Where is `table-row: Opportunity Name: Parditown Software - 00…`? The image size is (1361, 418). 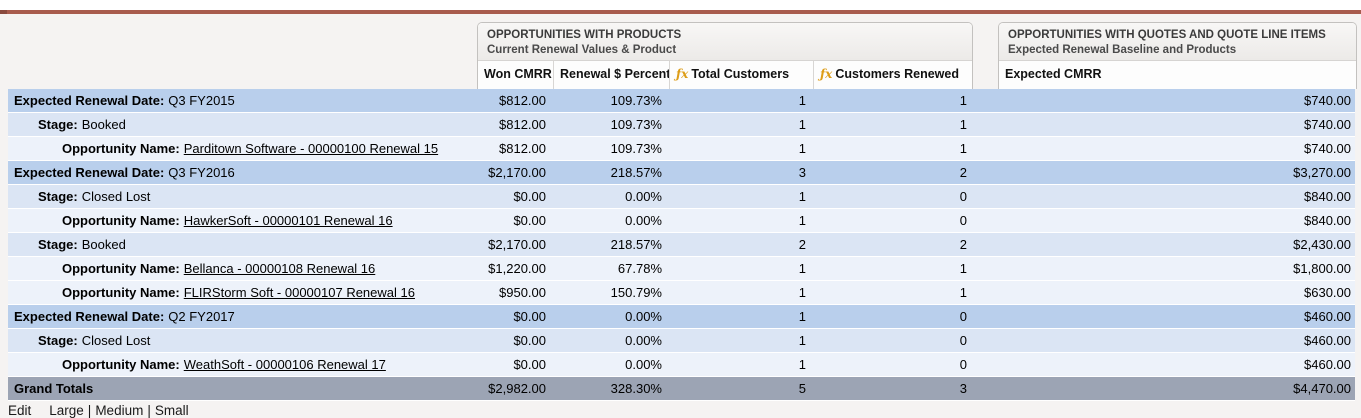
table-row: Opportunity Name: Parditown Software - 00… is located at coordinates (681, 149).